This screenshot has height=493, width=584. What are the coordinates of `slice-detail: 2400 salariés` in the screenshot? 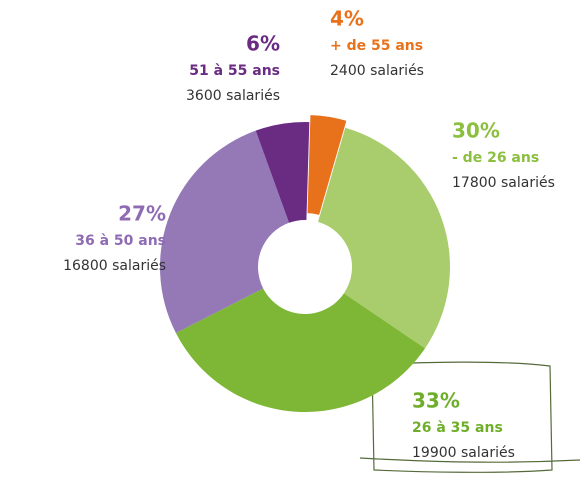 It's located at (377, 71).